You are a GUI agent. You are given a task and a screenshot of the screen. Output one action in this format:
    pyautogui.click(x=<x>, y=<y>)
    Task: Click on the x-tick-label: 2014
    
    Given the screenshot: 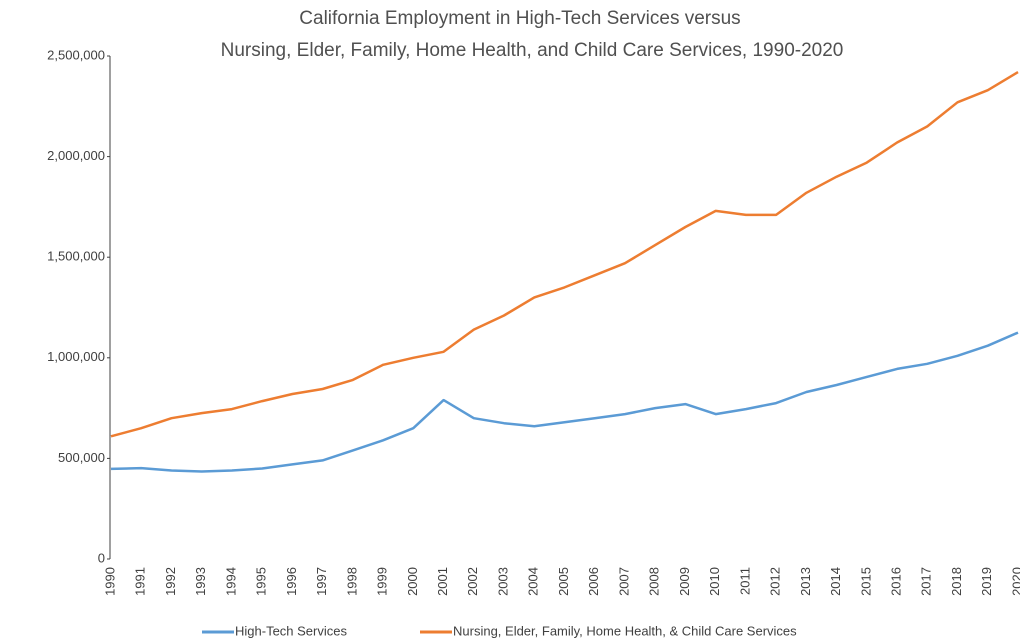 What is the action you would take?
    pyautogui.click(x=835, y=581)
    